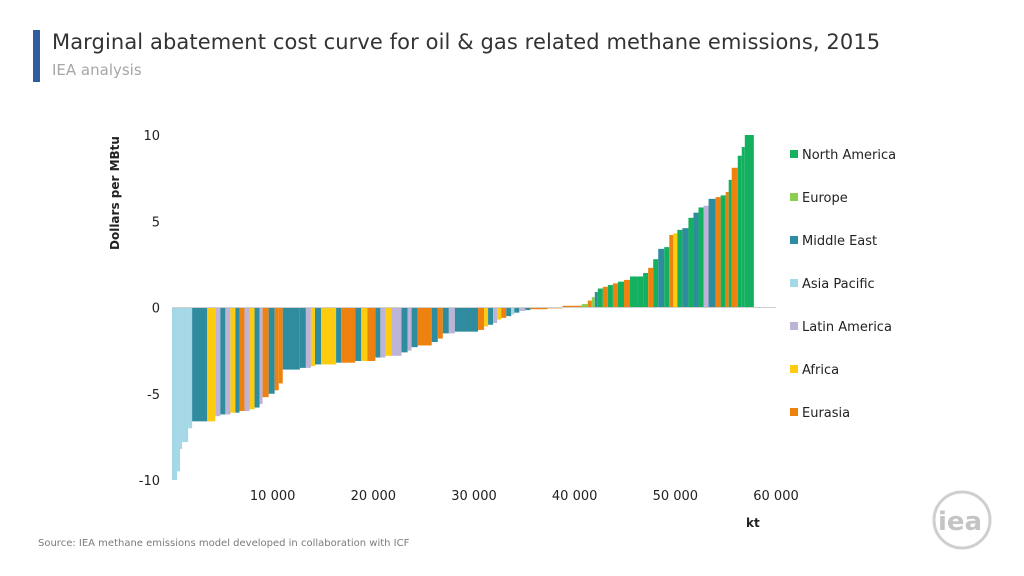 The width and height of the screenshot is (1024, 576). I want to click on y-tick-label: 10, so click(151, 136).